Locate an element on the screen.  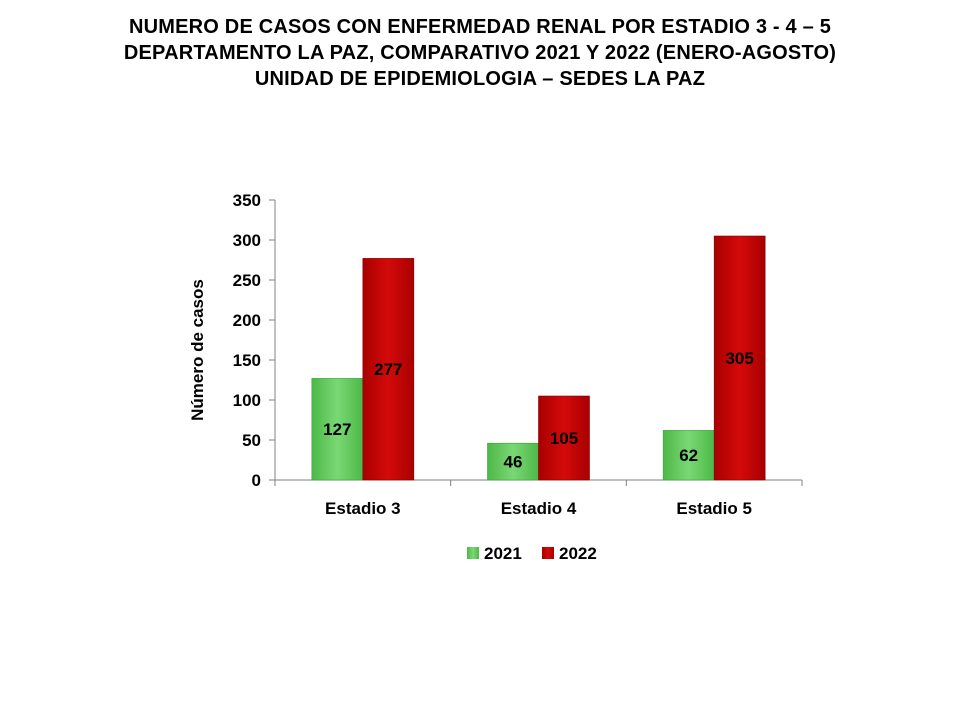
x-category-label: Estadio 3 is located at coordinates (363, 508).